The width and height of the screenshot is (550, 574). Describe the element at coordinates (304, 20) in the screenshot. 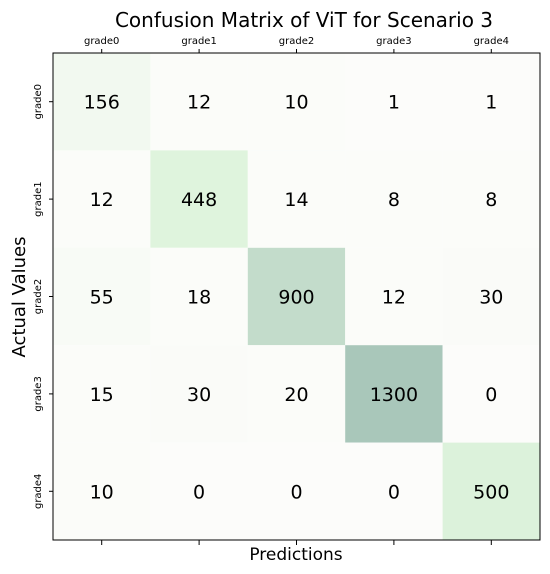

I see `chart-title: Confusion Matrix of ViT for Scenario 3` at that location.